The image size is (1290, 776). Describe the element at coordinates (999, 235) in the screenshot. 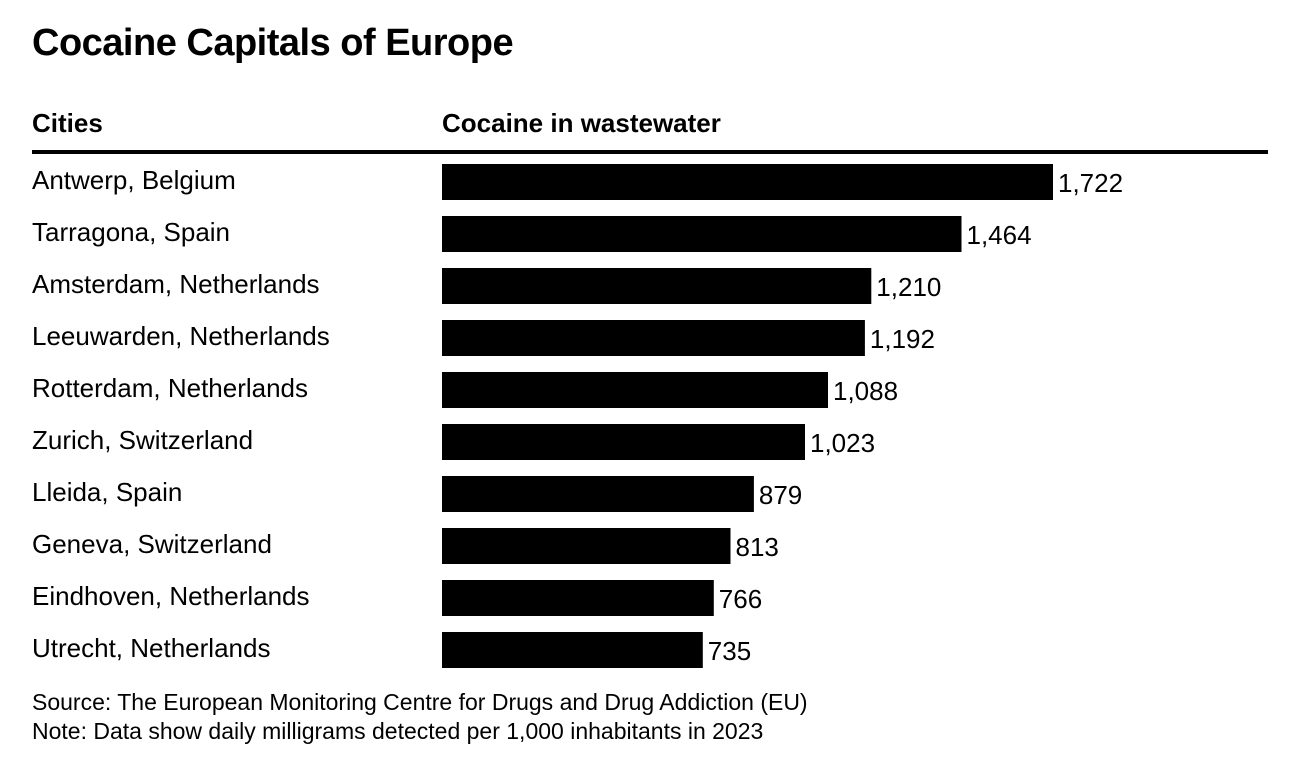

I see `value-label: 1,464` at that location.